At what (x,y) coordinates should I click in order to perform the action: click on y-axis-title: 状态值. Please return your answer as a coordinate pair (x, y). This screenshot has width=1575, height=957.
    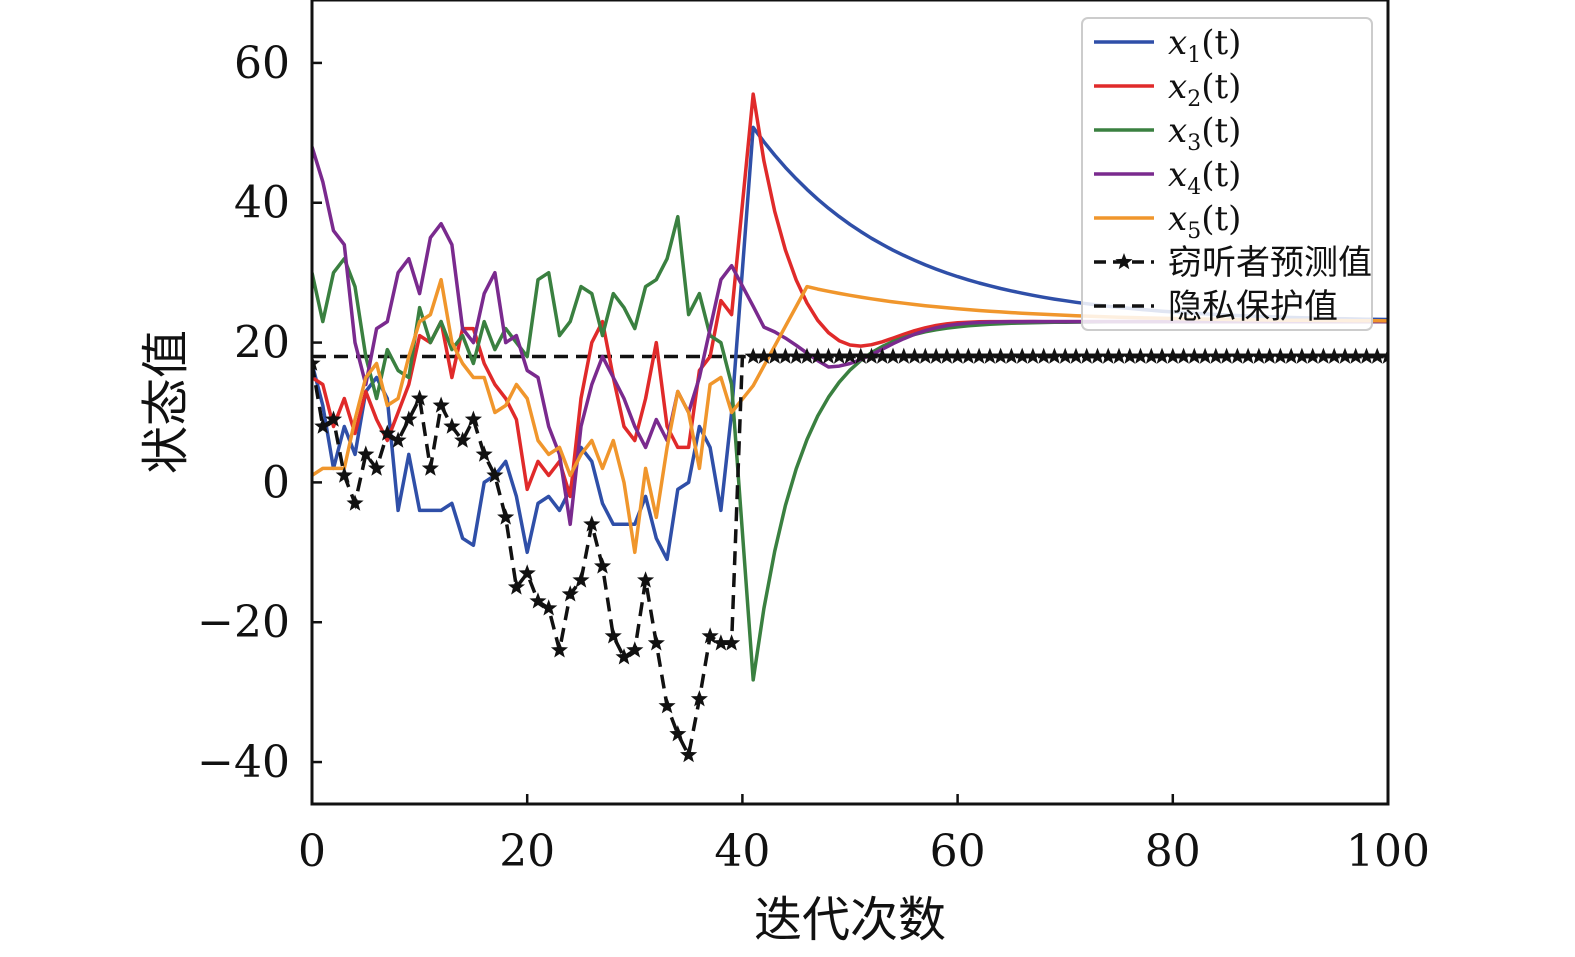
    Looking at the image, I should click on (166, 402).